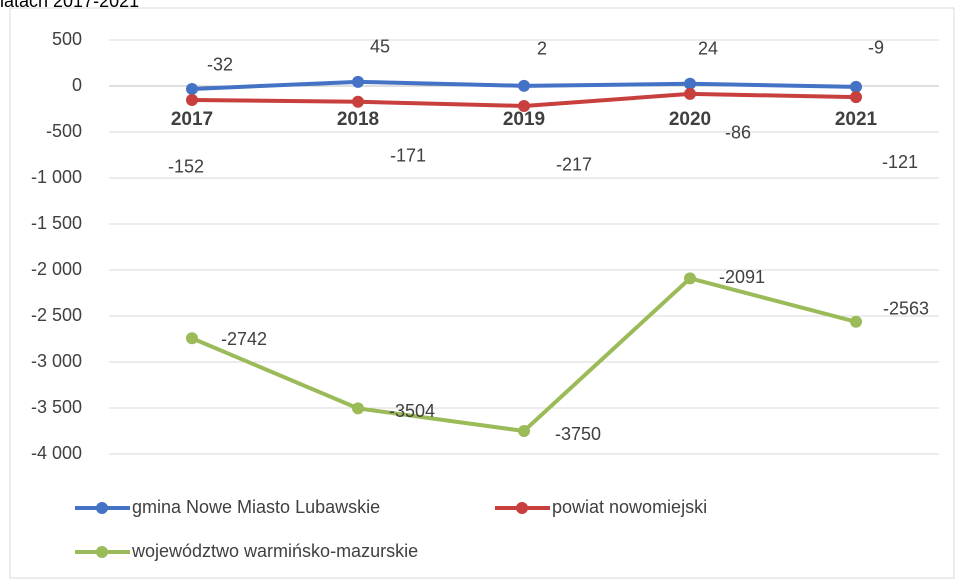 The width and height of the screenshot is (955, 579). Describe the element at coordinates (69, 5) in the screenshot. I see `chart-title: latach 2017-2021` at that location.